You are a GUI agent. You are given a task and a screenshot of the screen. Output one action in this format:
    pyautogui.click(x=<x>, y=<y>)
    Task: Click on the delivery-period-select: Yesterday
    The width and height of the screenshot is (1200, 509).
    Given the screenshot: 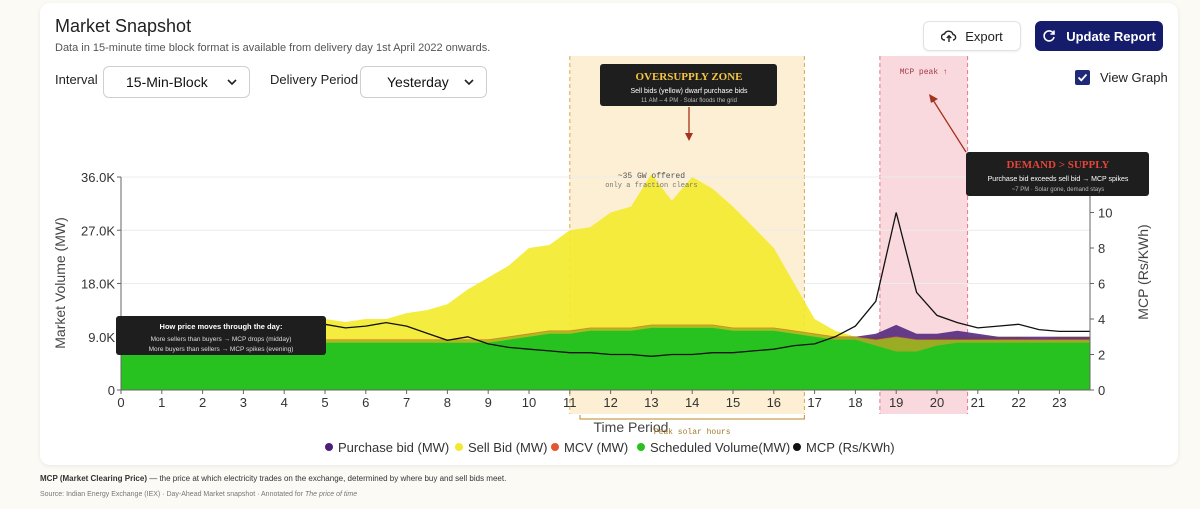 What is the action you would take?
    pyautogui.click(x=423, y=82)
    